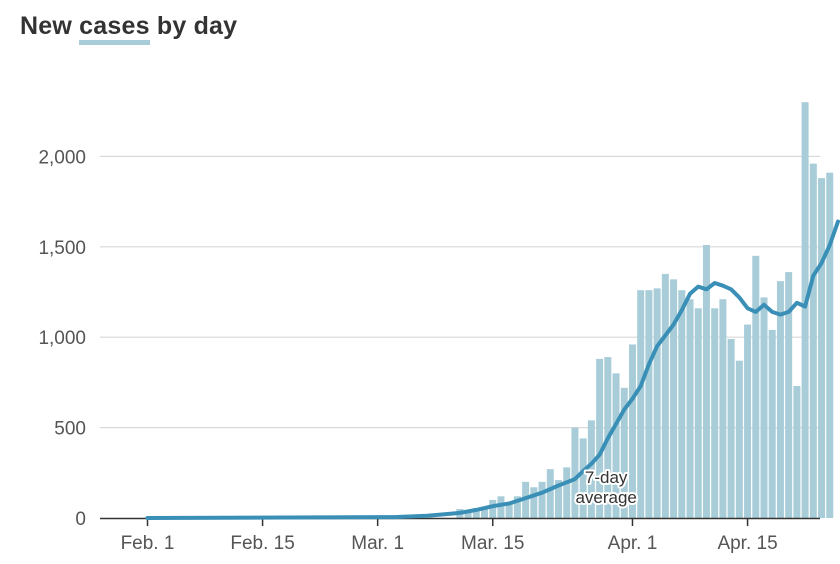 Image resolution: width=840 pixels, height=564 pixels. What do you see at coordinates (80, 519) in the screenshot?
I see `y-tick-label: 0` at bounding box center [80, 519].